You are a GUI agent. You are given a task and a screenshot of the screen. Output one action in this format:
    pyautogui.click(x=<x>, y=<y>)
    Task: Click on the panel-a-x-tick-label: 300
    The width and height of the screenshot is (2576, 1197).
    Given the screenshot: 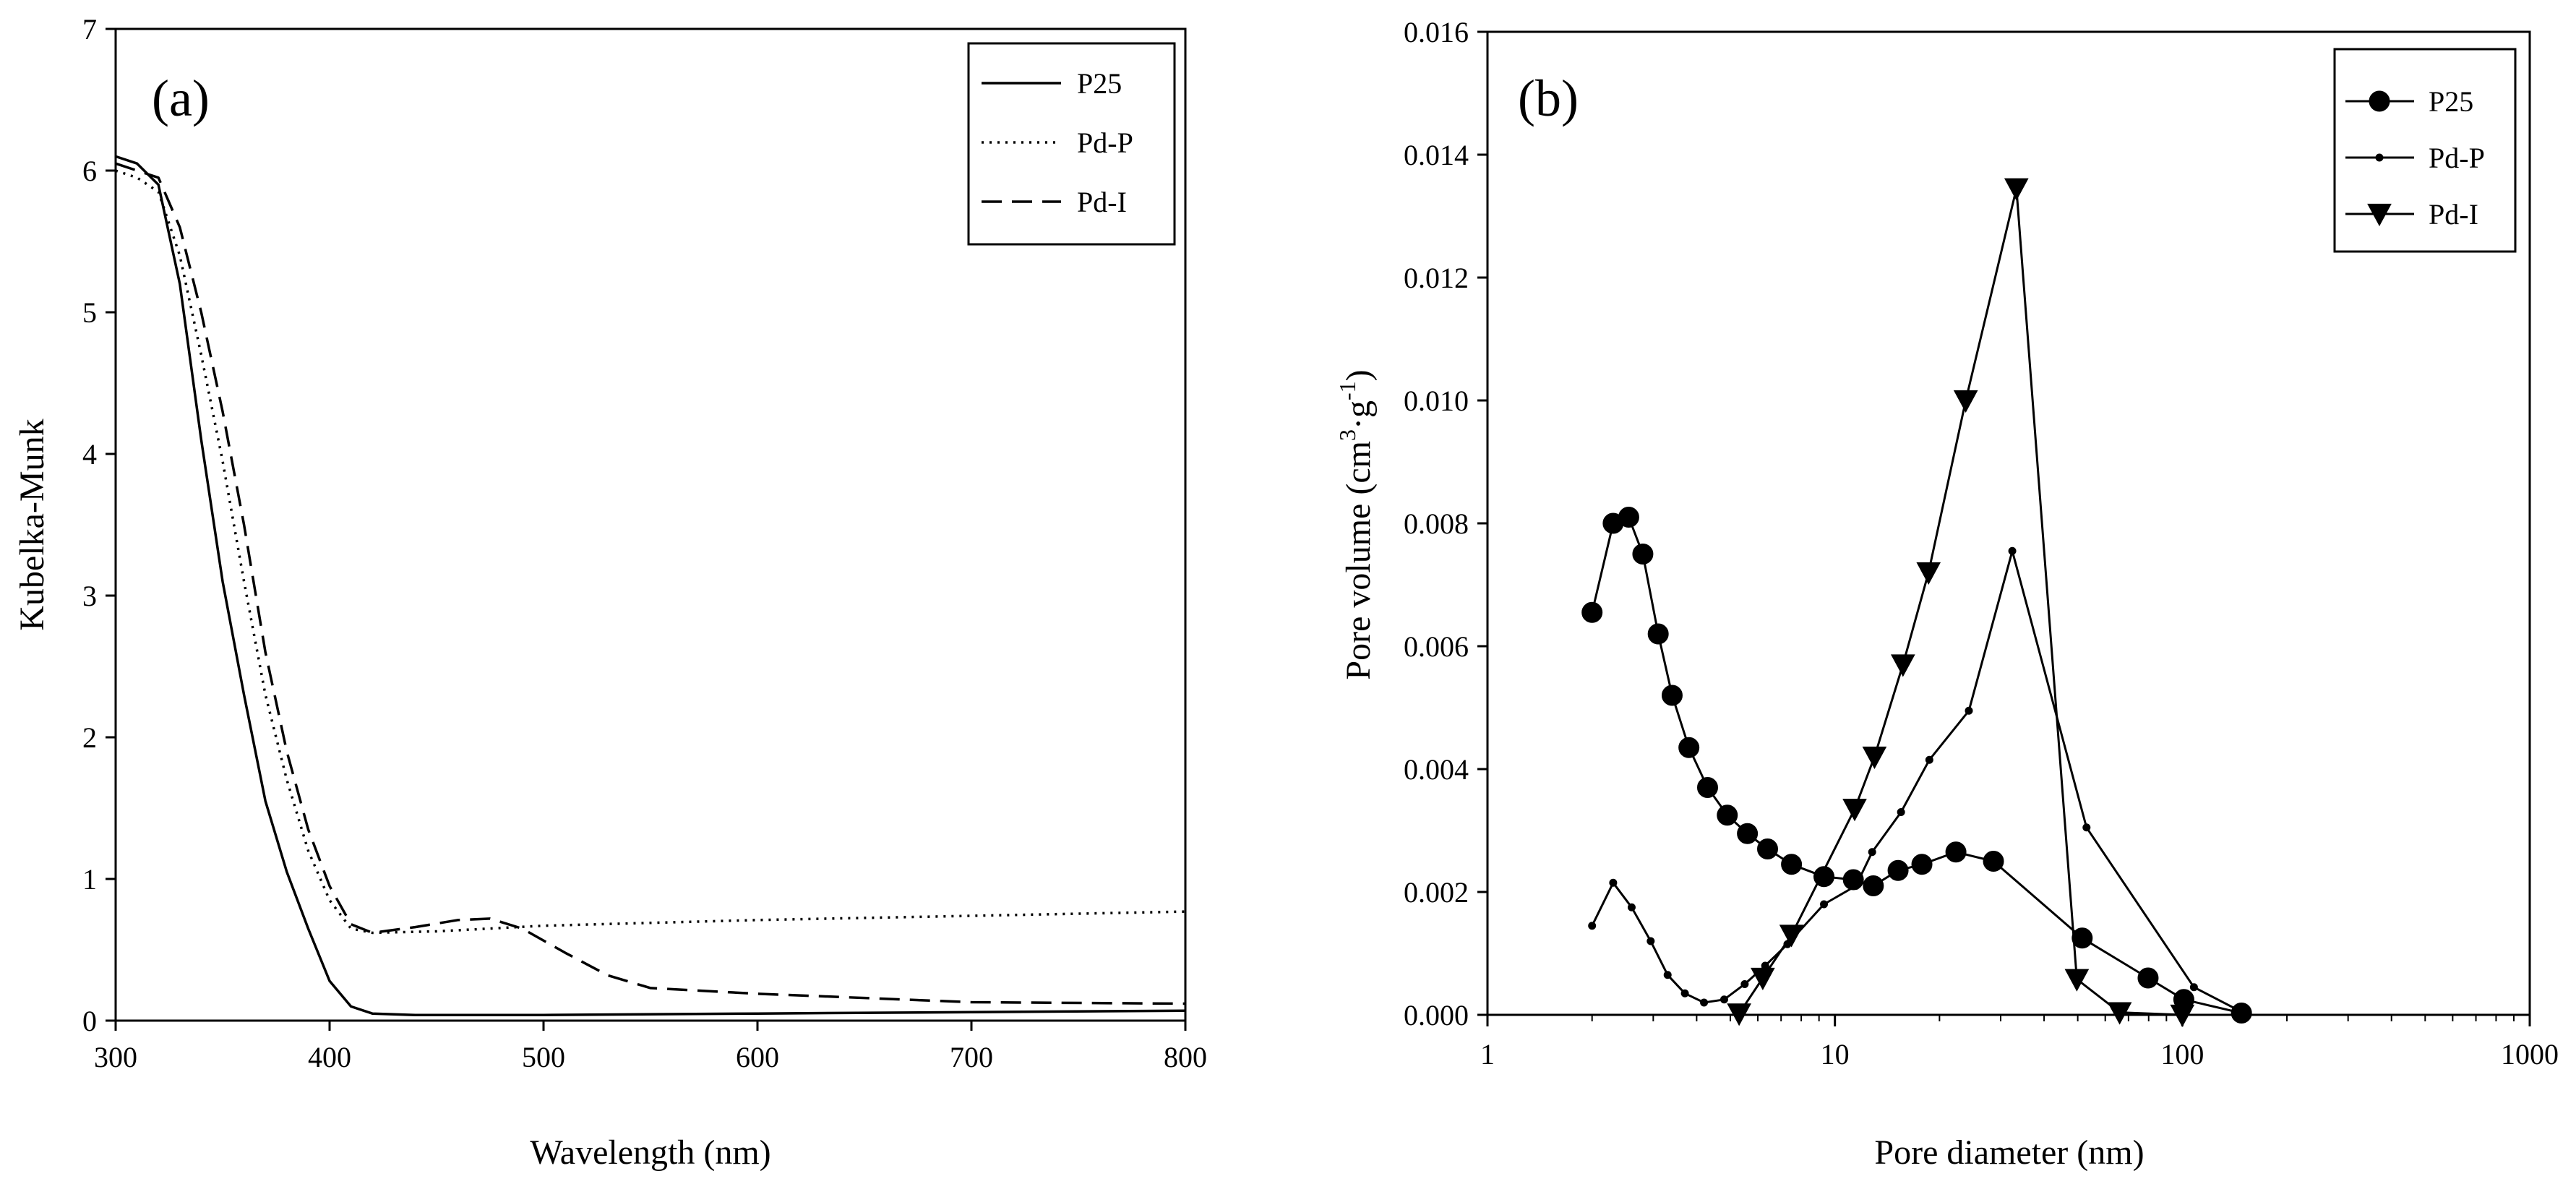 What is the action you would take?
    pyautogui.click(x=116, y=1057)
    